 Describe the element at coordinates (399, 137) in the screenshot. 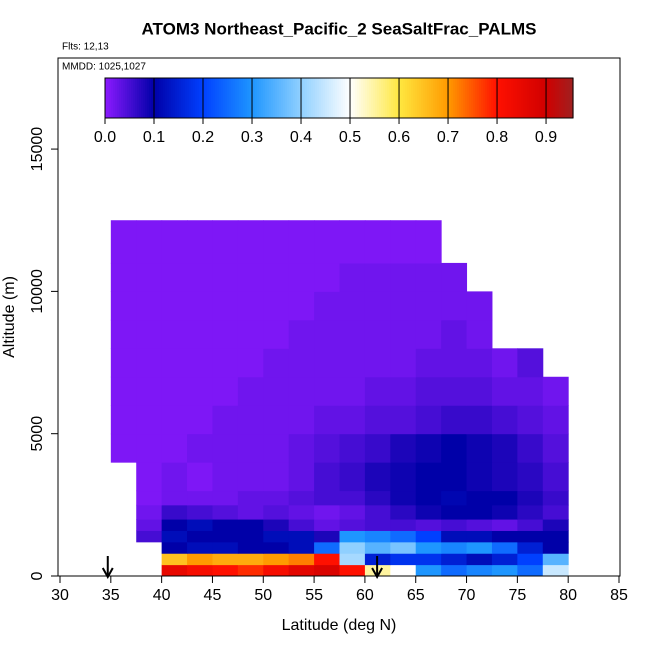

I see `colorbar-tick-label: 0.6` at that location.